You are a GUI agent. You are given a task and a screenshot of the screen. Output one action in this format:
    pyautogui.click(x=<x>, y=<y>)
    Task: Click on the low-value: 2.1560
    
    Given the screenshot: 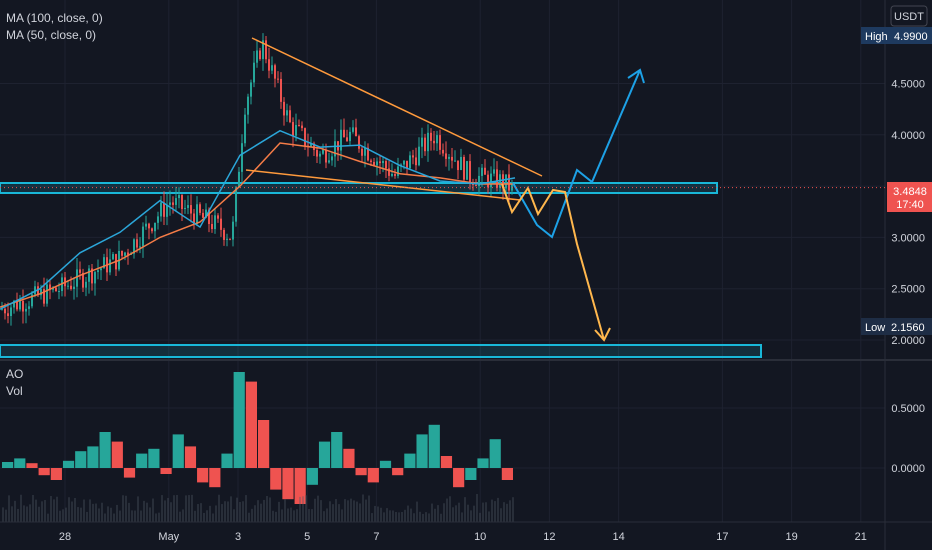 What is the action you would take?
    pyautogui.click(x=908, y=328)
    